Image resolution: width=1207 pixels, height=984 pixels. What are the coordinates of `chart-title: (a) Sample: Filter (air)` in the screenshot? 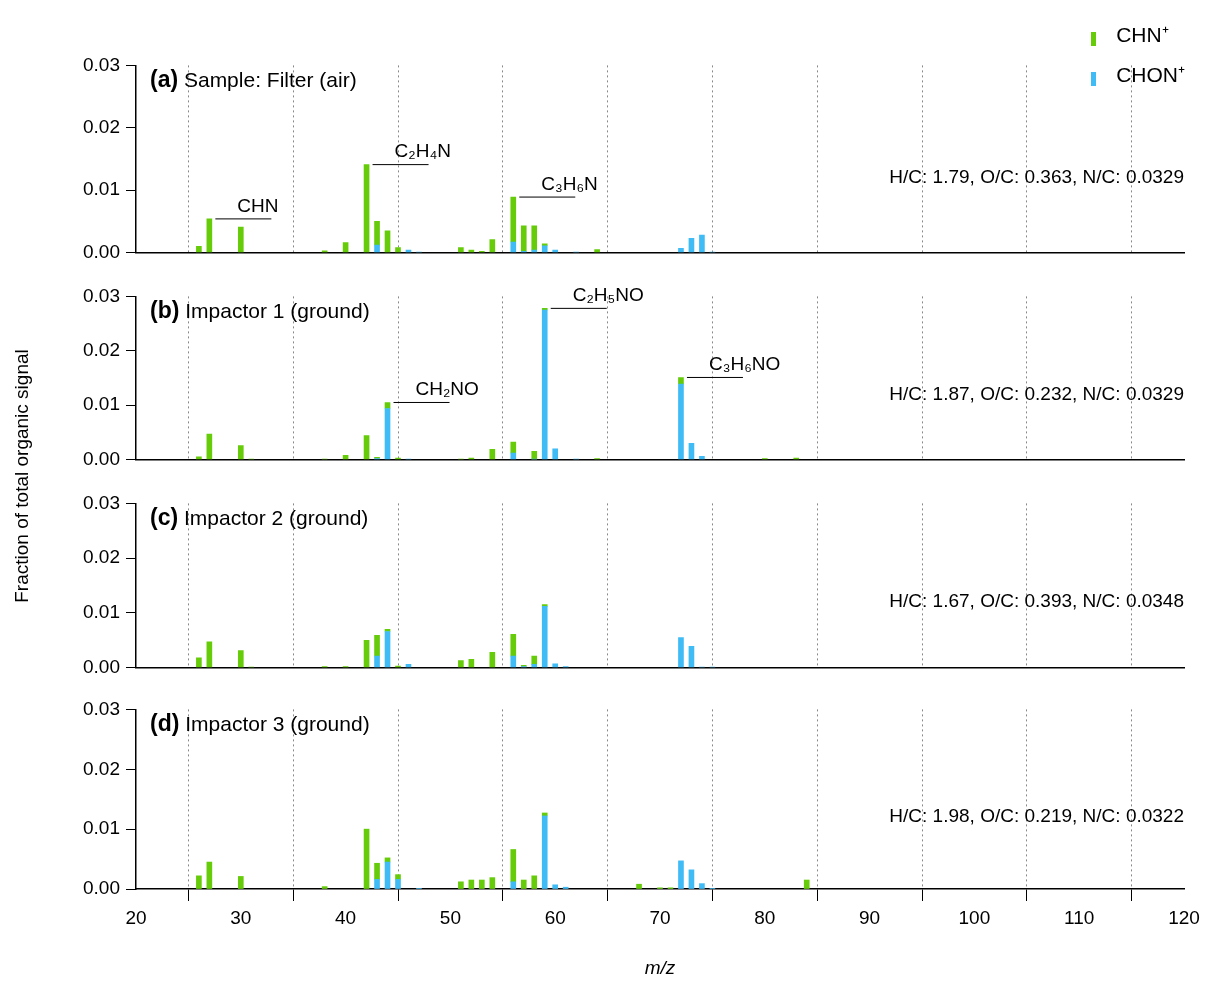 It's located at (253, 79).